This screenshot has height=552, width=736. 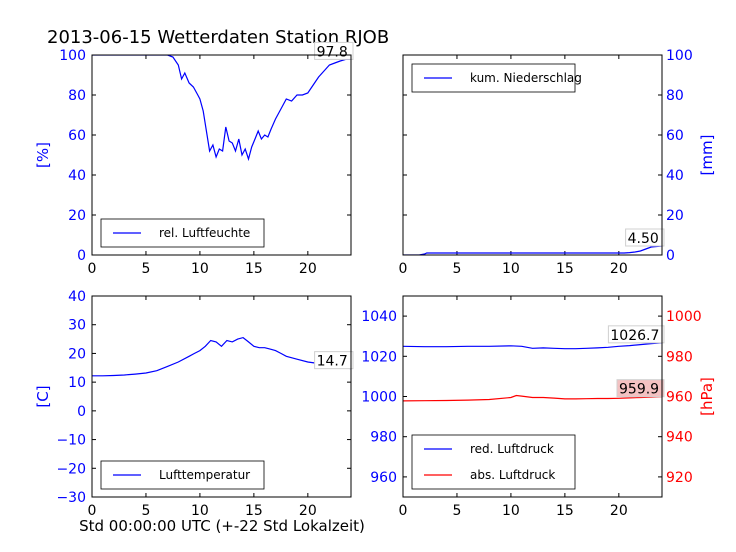 What do you see at coordinates (332, 52) in the screenshot?
I see `annotation-label: 97.8` at bounding box center [332, 52].